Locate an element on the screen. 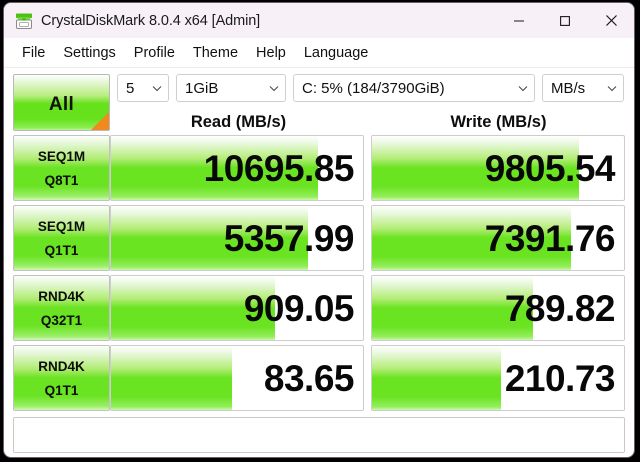 This screenshot has height=462, width=640. maximize-button is located at coordinates (565, 20).